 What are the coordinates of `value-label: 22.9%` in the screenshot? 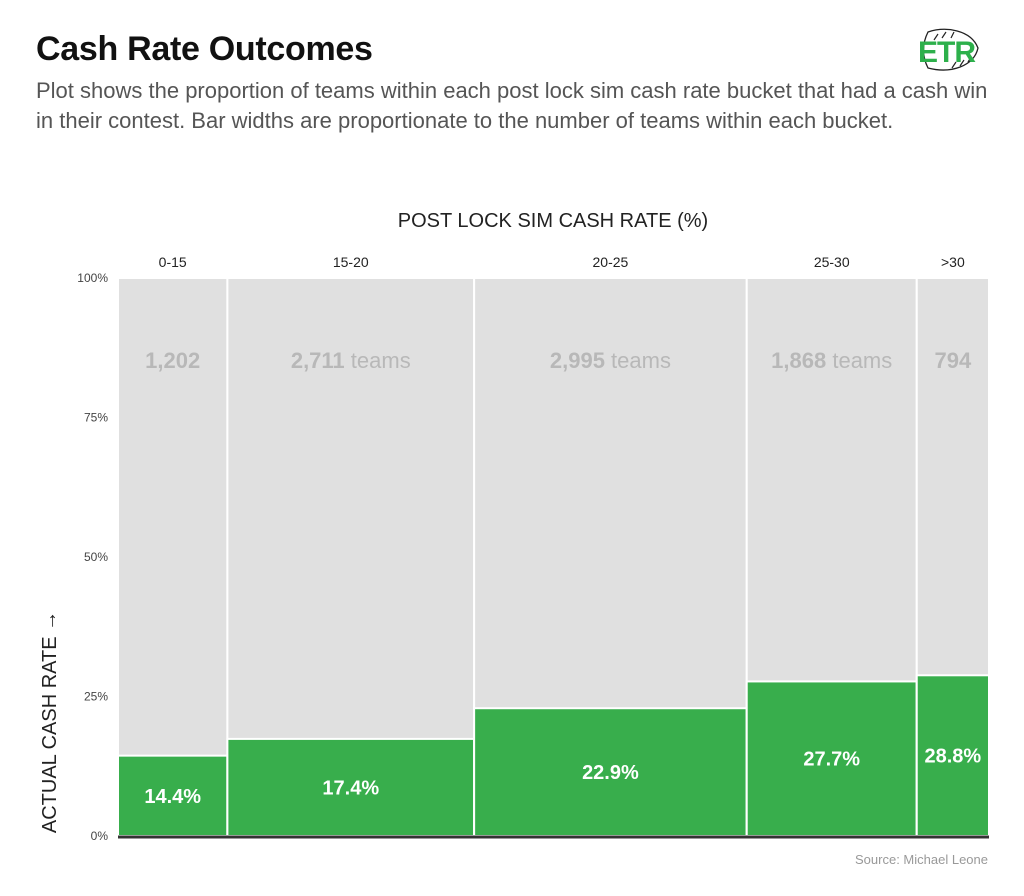 It's located at (610, 773).